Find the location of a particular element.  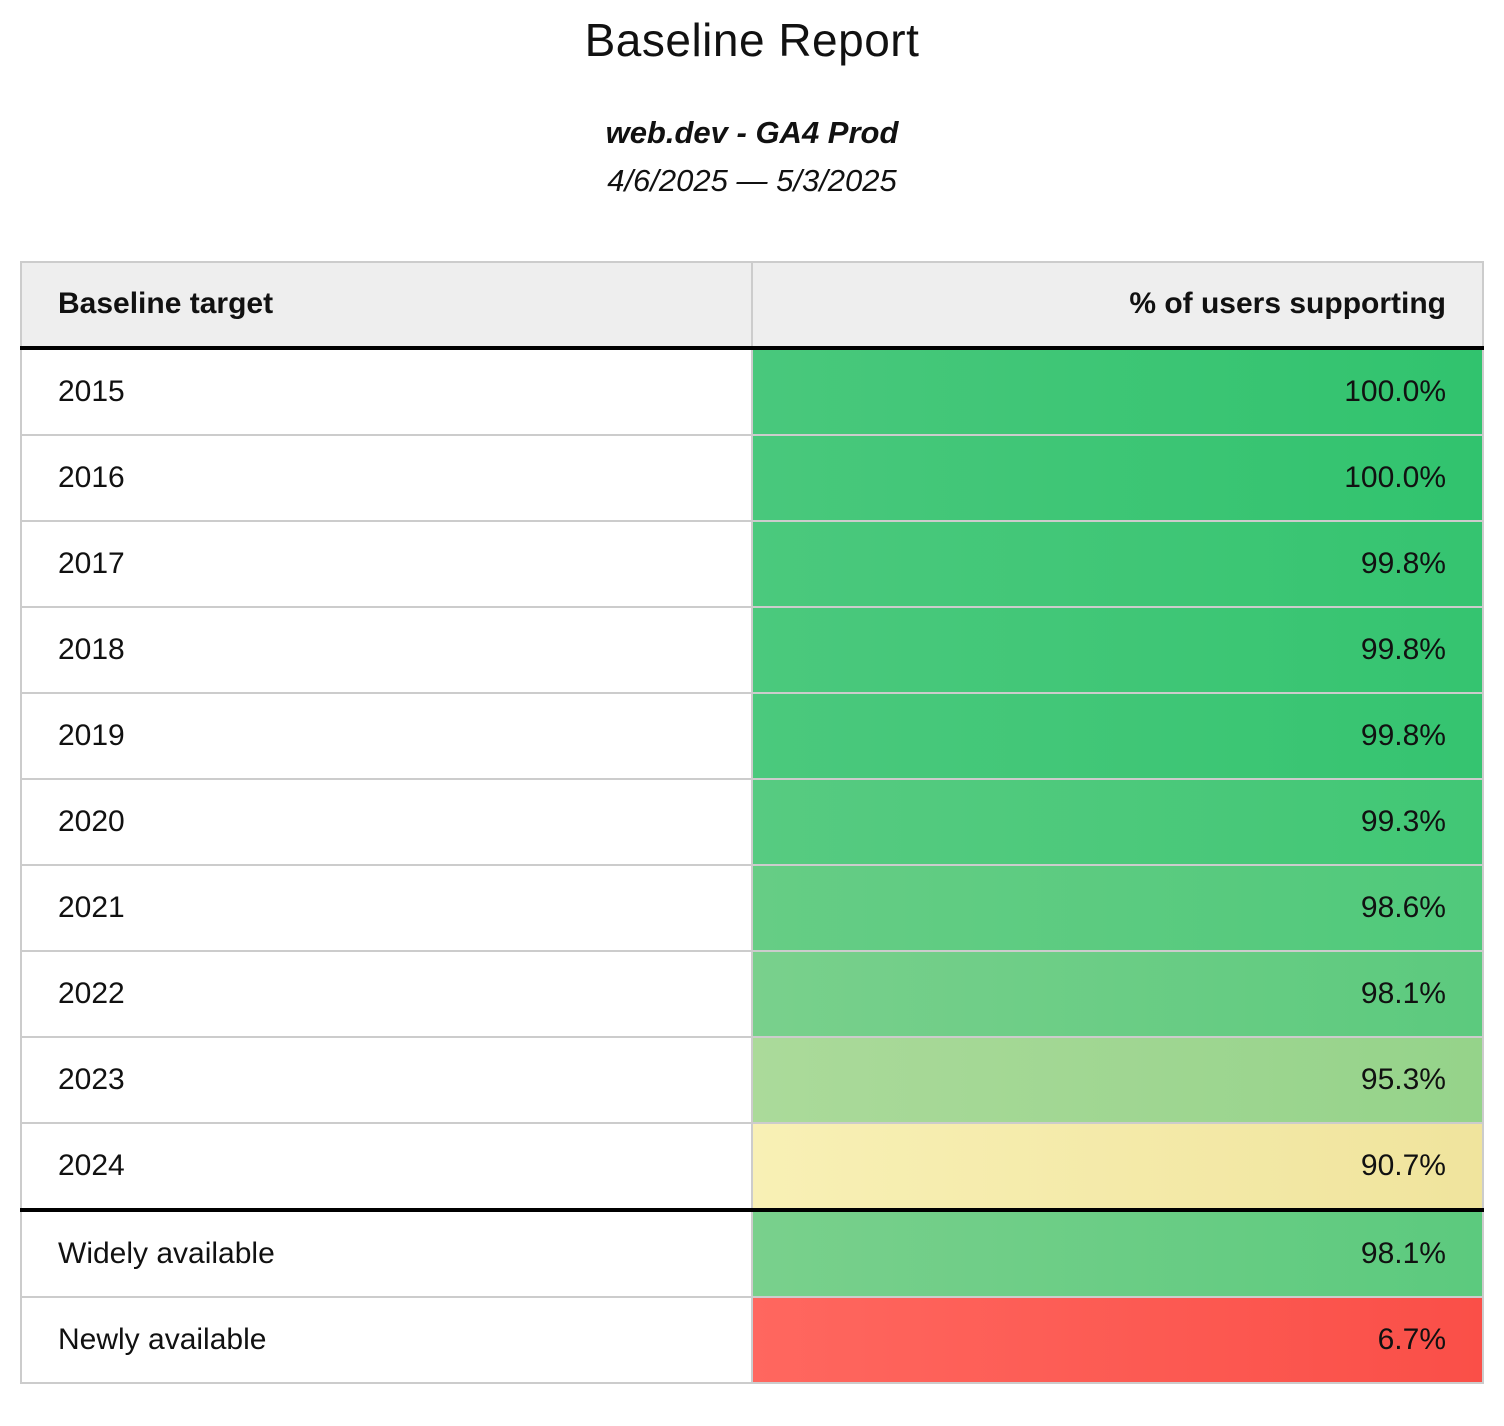

table-row-widely-available: Widely available 98.1% is located at coordinates (752, 1253).